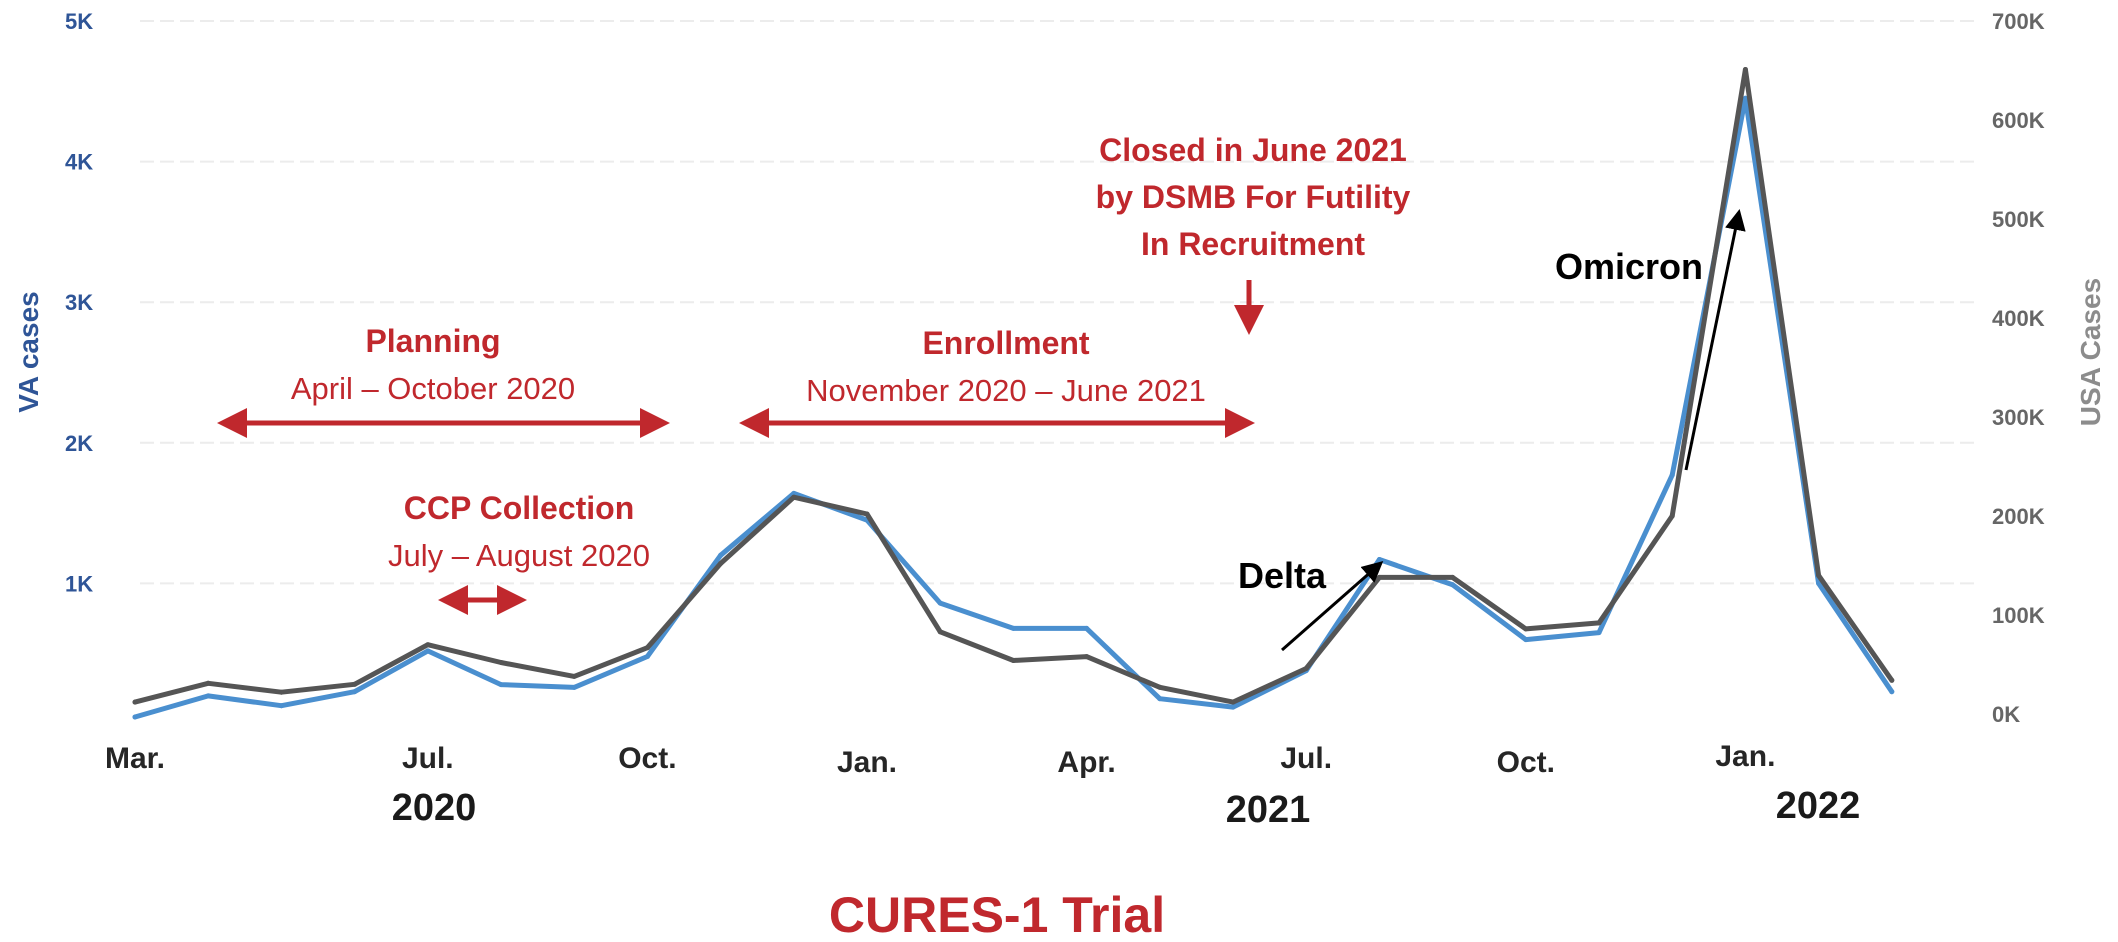 The image size is (2118, 942). What do you see at coordinates (1629, 266) in the screenshot?
I see `omicron-label: Omicron` at bounding box center [1629, 266].